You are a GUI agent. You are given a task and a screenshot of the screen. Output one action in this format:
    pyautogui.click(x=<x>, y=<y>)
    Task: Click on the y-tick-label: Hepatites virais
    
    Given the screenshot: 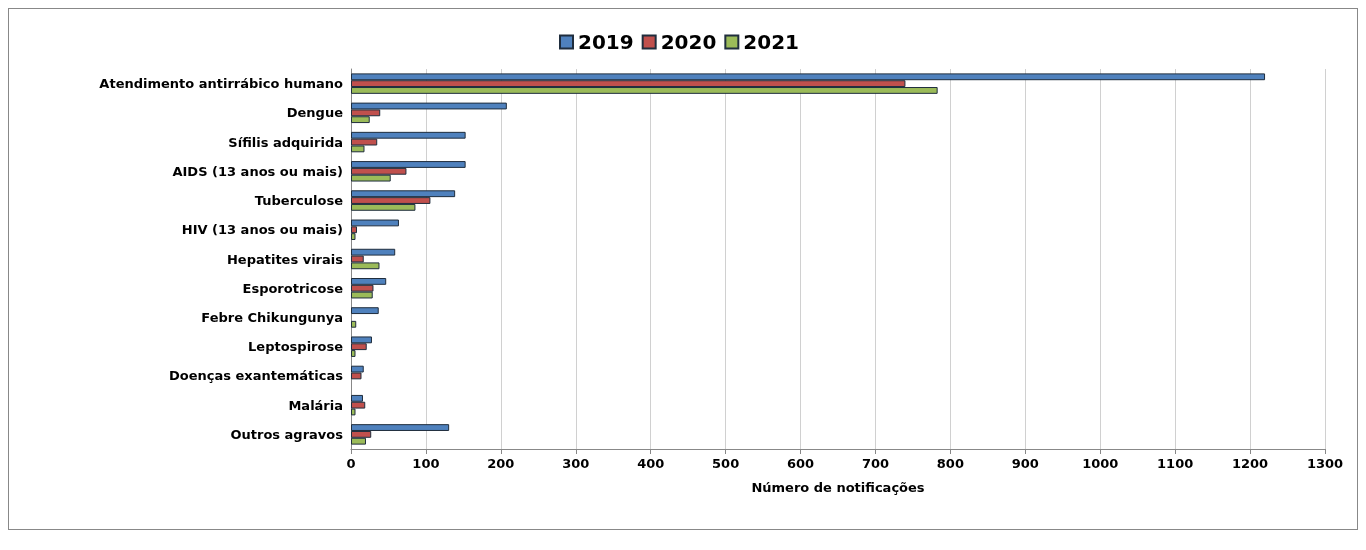 What is the action you would take?
    pyautogui.click(x=285, y=259)
    